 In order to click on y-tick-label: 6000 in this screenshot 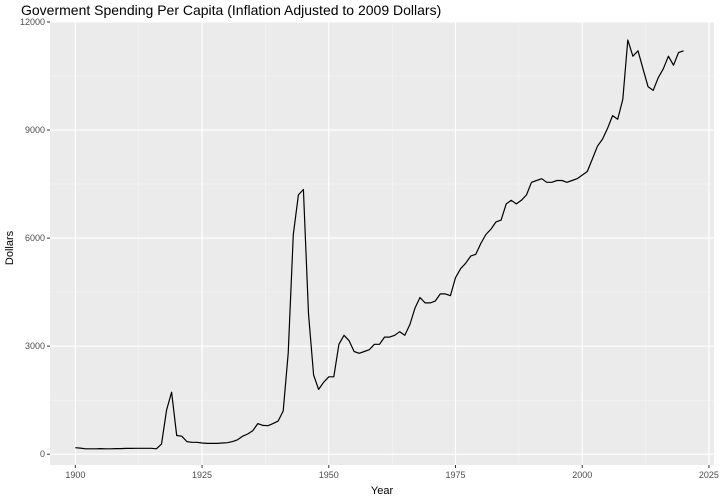, I will do `click(35, 238)`.